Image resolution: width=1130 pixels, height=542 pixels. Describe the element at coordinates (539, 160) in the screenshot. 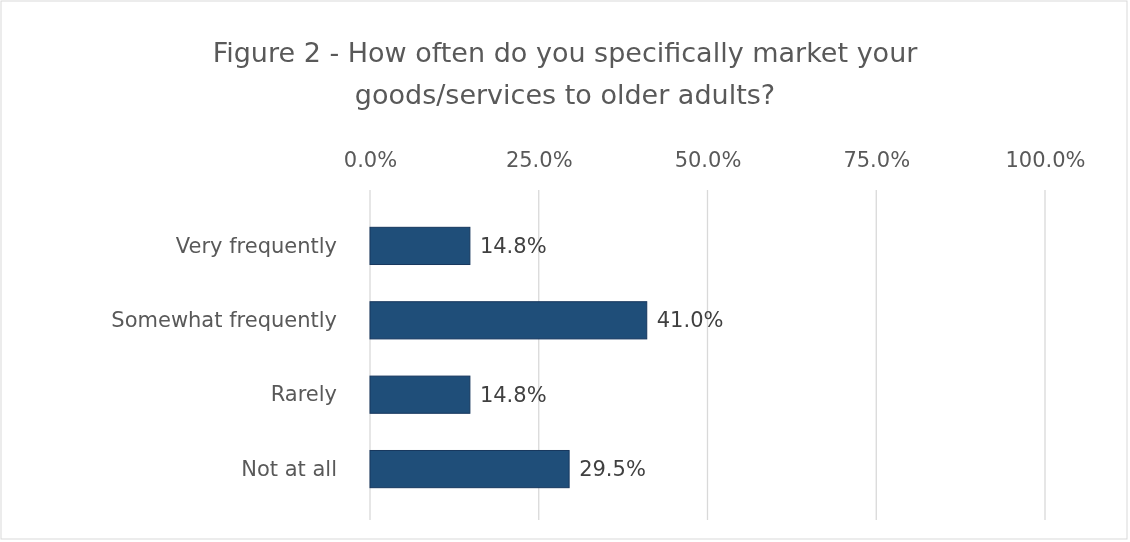

I see `x-tick-label: 25.0%` at that location.